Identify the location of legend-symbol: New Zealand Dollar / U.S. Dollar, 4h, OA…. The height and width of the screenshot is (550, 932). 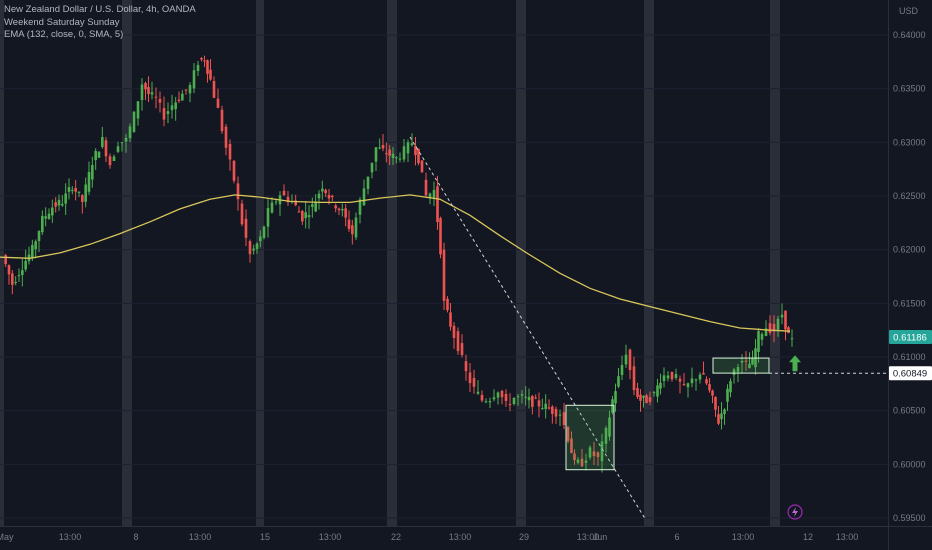
(100, 9).